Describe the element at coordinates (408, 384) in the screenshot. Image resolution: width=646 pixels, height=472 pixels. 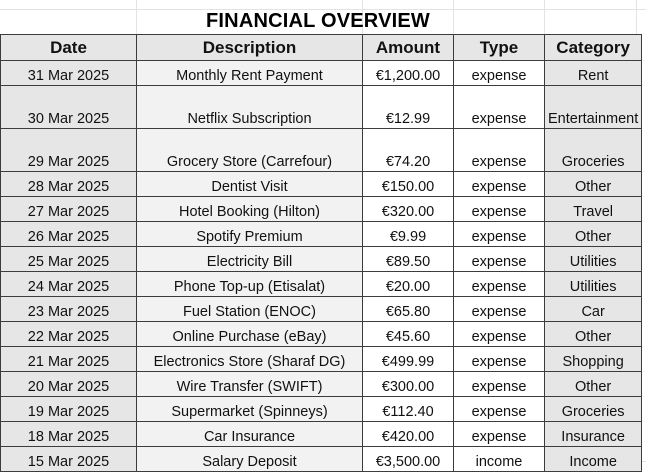
I see `amount-cell: €300.00` at that location.